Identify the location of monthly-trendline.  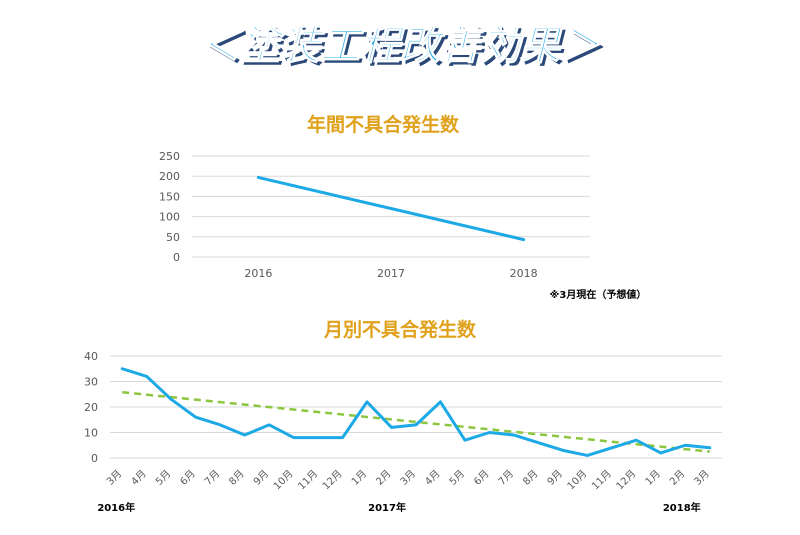
(416, 421).